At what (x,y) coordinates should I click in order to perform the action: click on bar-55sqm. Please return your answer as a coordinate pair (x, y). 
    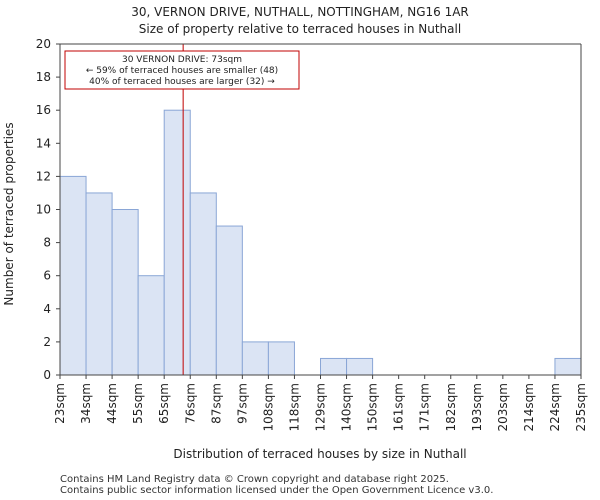
    Looking at the image, I should click on (151, 325).